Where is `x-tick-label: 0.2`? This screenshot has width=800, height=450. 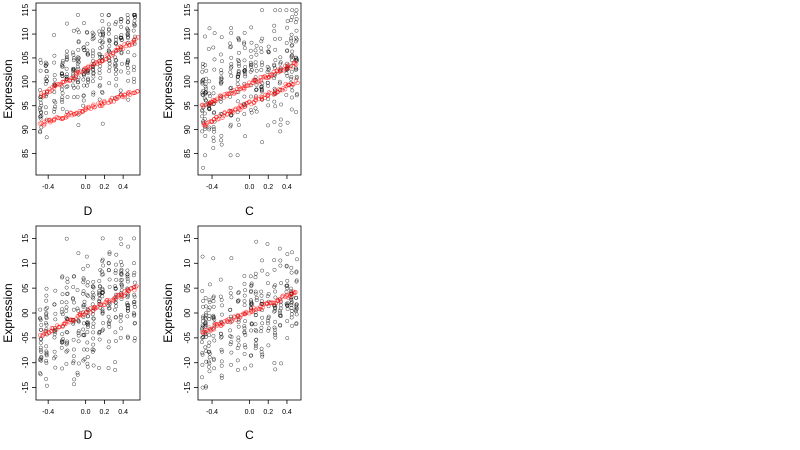 x-tick-label: 0.2 is located at coordinates (105, 187).